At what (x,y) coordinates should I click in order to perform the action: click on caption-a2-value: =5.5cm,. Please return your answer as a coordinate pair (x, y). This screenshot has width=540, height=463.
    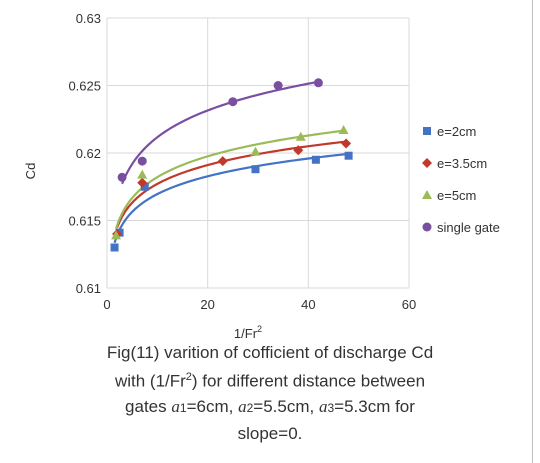
    Looking at the image, I should click on (284, 406).